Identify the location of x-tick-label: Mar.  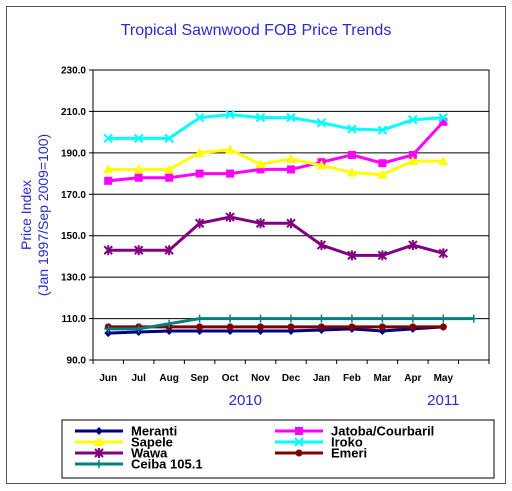
(382, 378).